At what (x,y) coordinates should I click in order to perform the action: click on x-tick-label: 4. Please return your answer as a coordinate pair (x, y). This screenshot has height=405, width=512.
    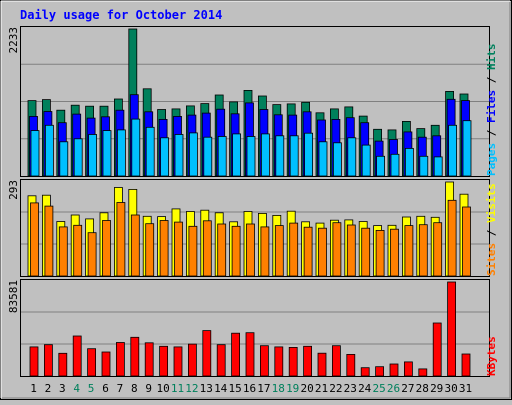
    Looking at the image, I should click on (76, 388).